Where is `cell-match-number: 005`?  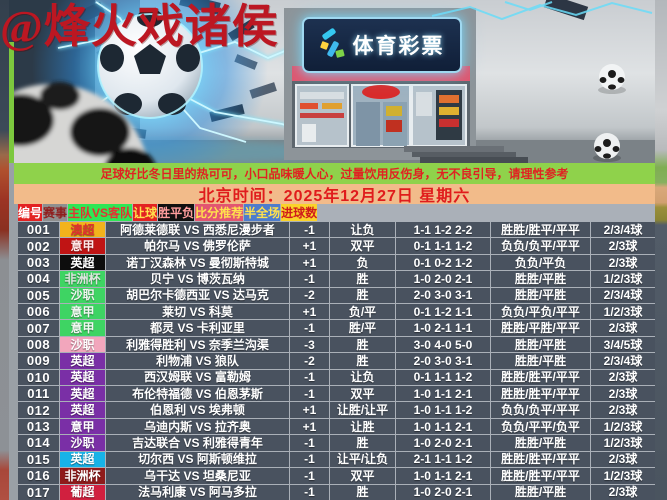 cell-match-number: 005 is located at coordinates (39, 295).